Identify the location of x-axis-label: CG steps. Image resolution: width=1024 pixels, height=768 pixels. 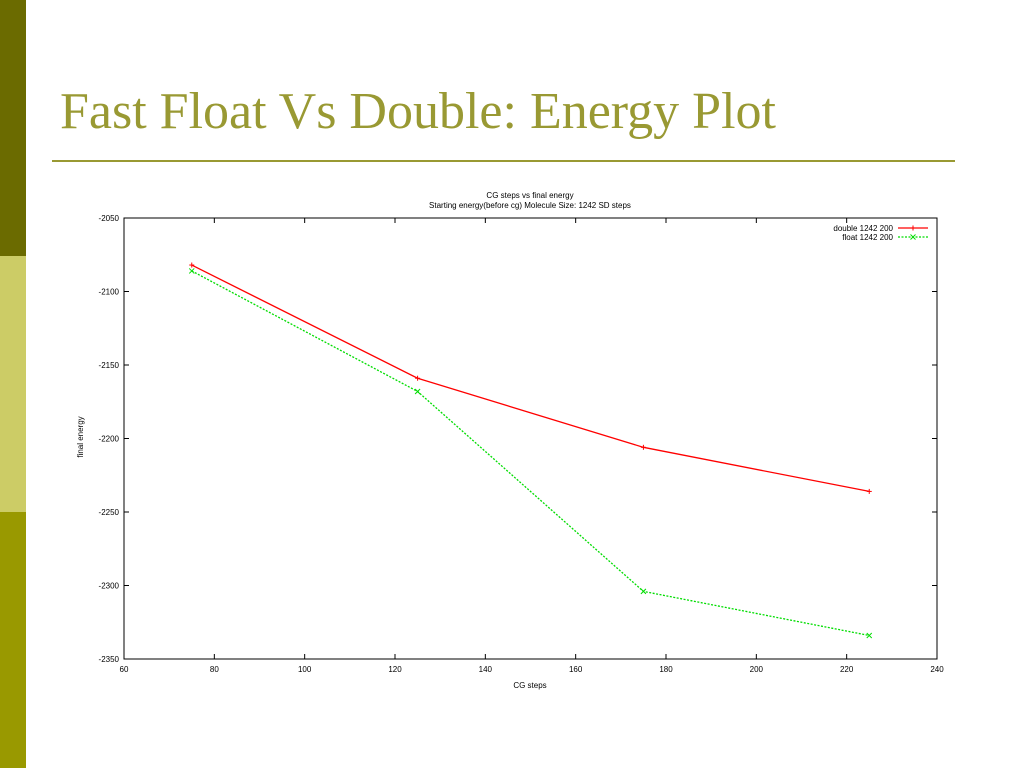
(529, 685).